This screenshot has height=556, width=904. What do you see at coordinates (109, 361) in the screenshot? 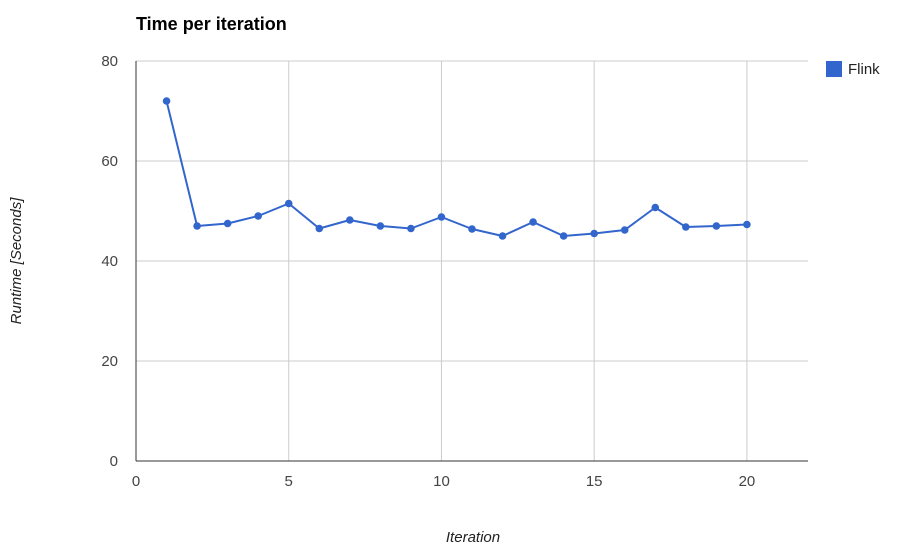
I see `y-tick-label: 20` at bounding box center [109, 361].